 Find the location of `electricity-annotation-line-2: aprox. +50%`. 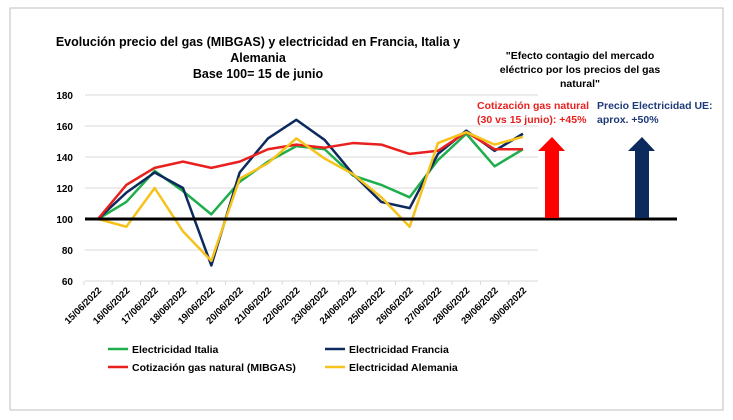

electricity-annotation-line-2: aprox. +50% is located at coordinates (628, 120).